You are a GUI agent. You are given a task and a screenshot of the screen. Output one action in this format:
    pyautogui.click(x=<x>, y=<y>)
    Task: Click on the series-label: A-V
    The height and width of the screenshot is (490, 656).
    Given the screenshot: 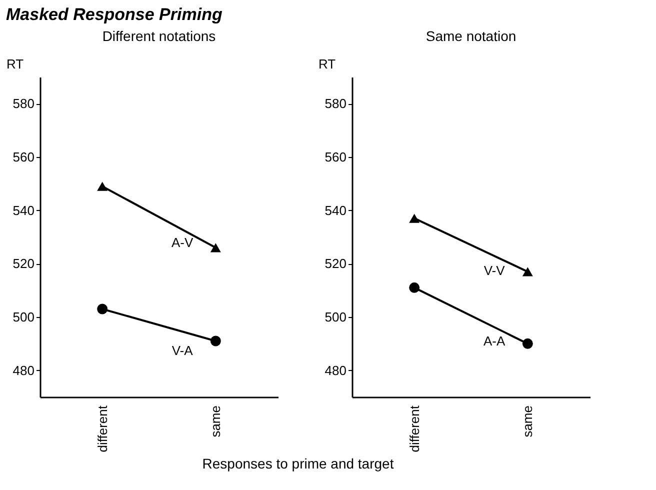 What is the action you would take?
    pyautogui.click(x=182, y=242)
    